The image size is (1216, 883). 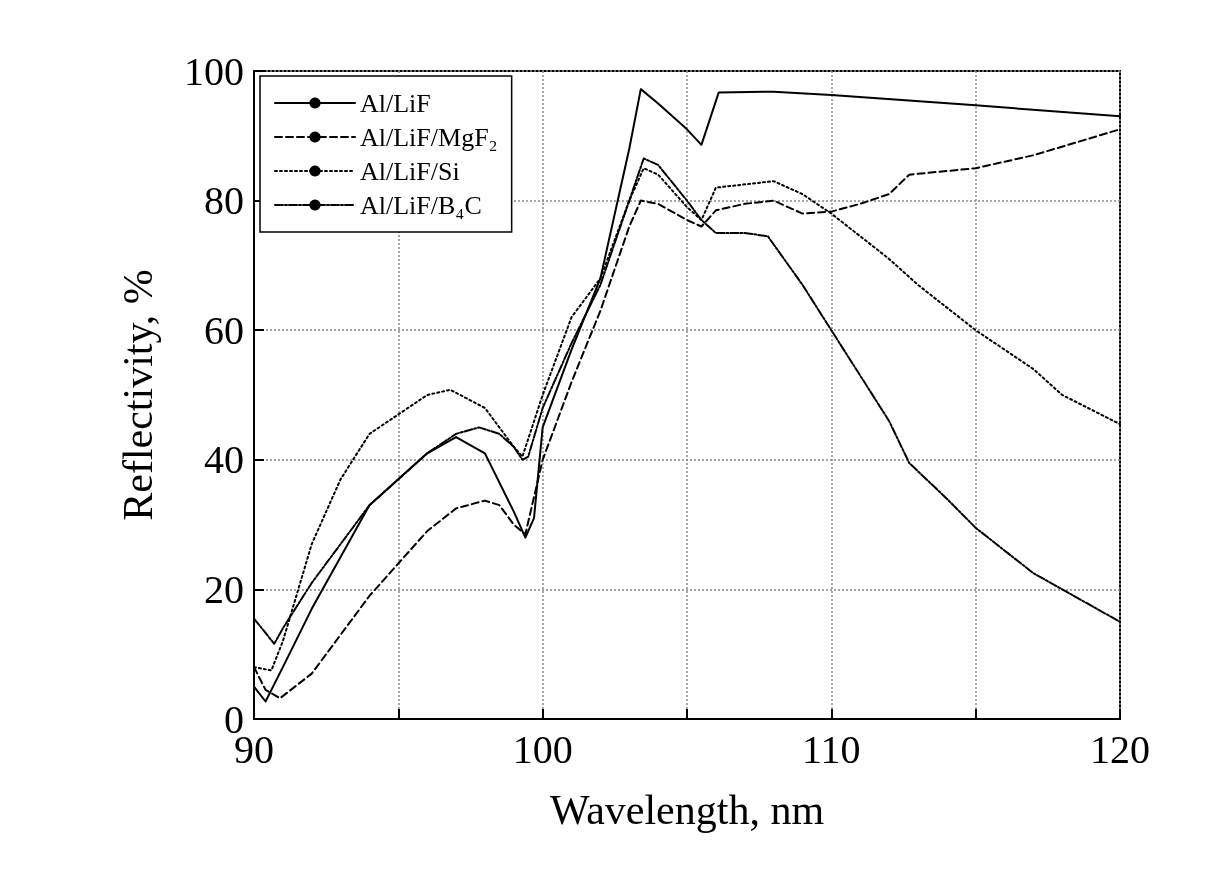 I want to click on x-axis-title: Wavelength, nm, so click(x=687, y=810).